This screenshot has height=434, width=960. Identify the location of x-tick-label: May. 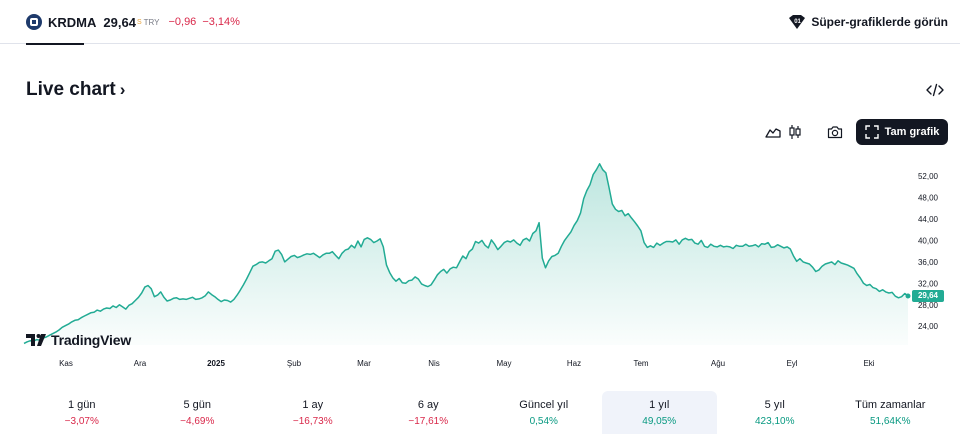
(503, 363).